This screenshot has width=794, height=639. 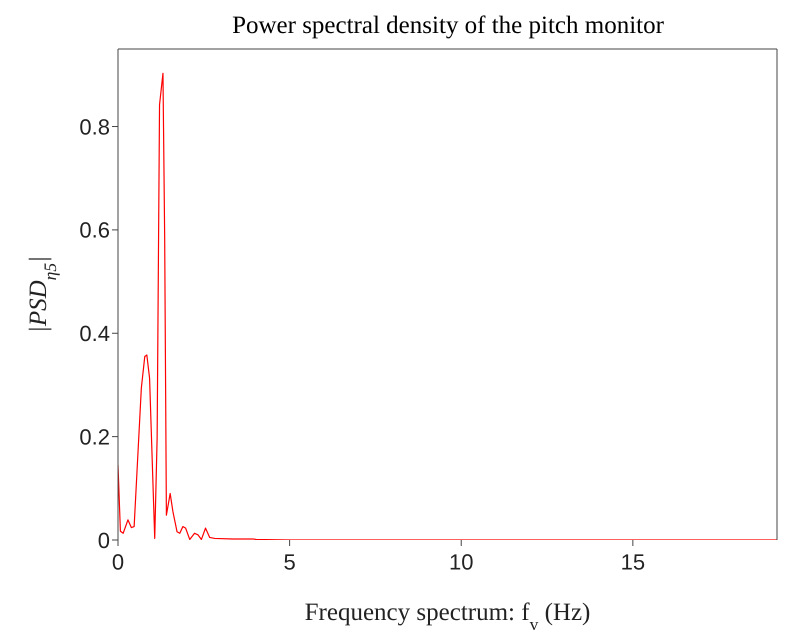 What do you see at coordinates (94, 127) in the screenshot?
I see `y-tick-label: 0.8` at bounding box center [94, 127].